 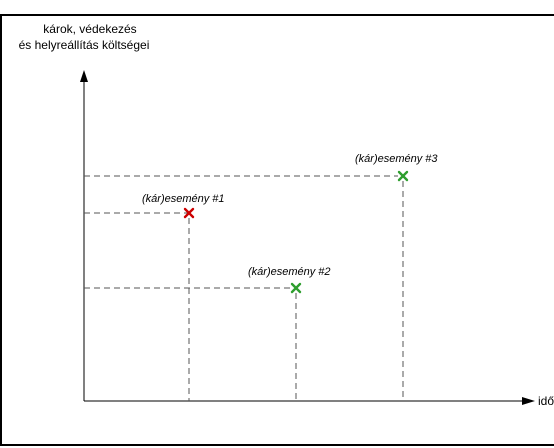 What do you see at coordinates (90, 29) in the screenshot?
I see `y-axis-label-line-1: károk, védekezés` at bounding box center [90, 29].